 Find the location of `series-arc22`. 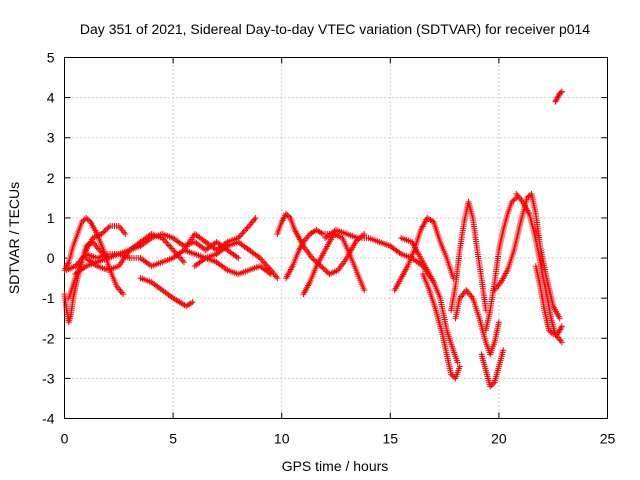

series-arc22 is located at coordinates (539, 268).